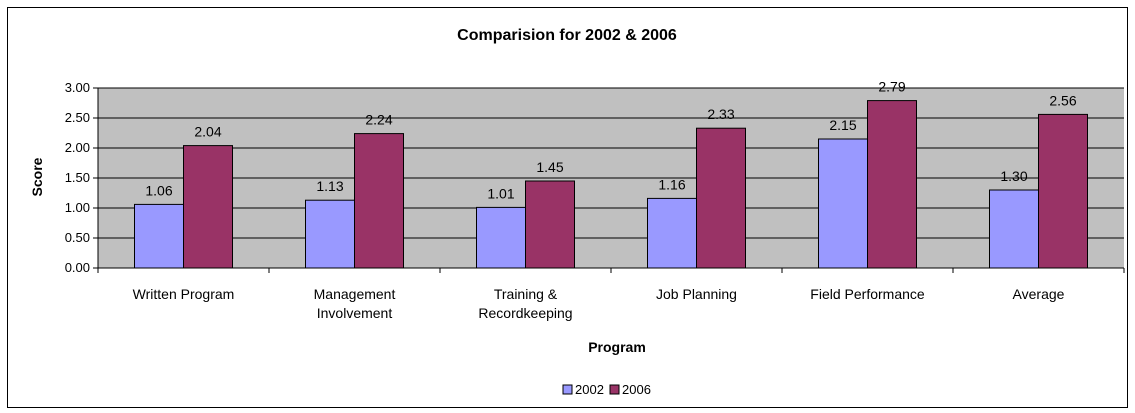  What do you see at coordinates (589, 389) in the screenshot?
I see `legend-label: 2002` at bounding box center [589, 389].